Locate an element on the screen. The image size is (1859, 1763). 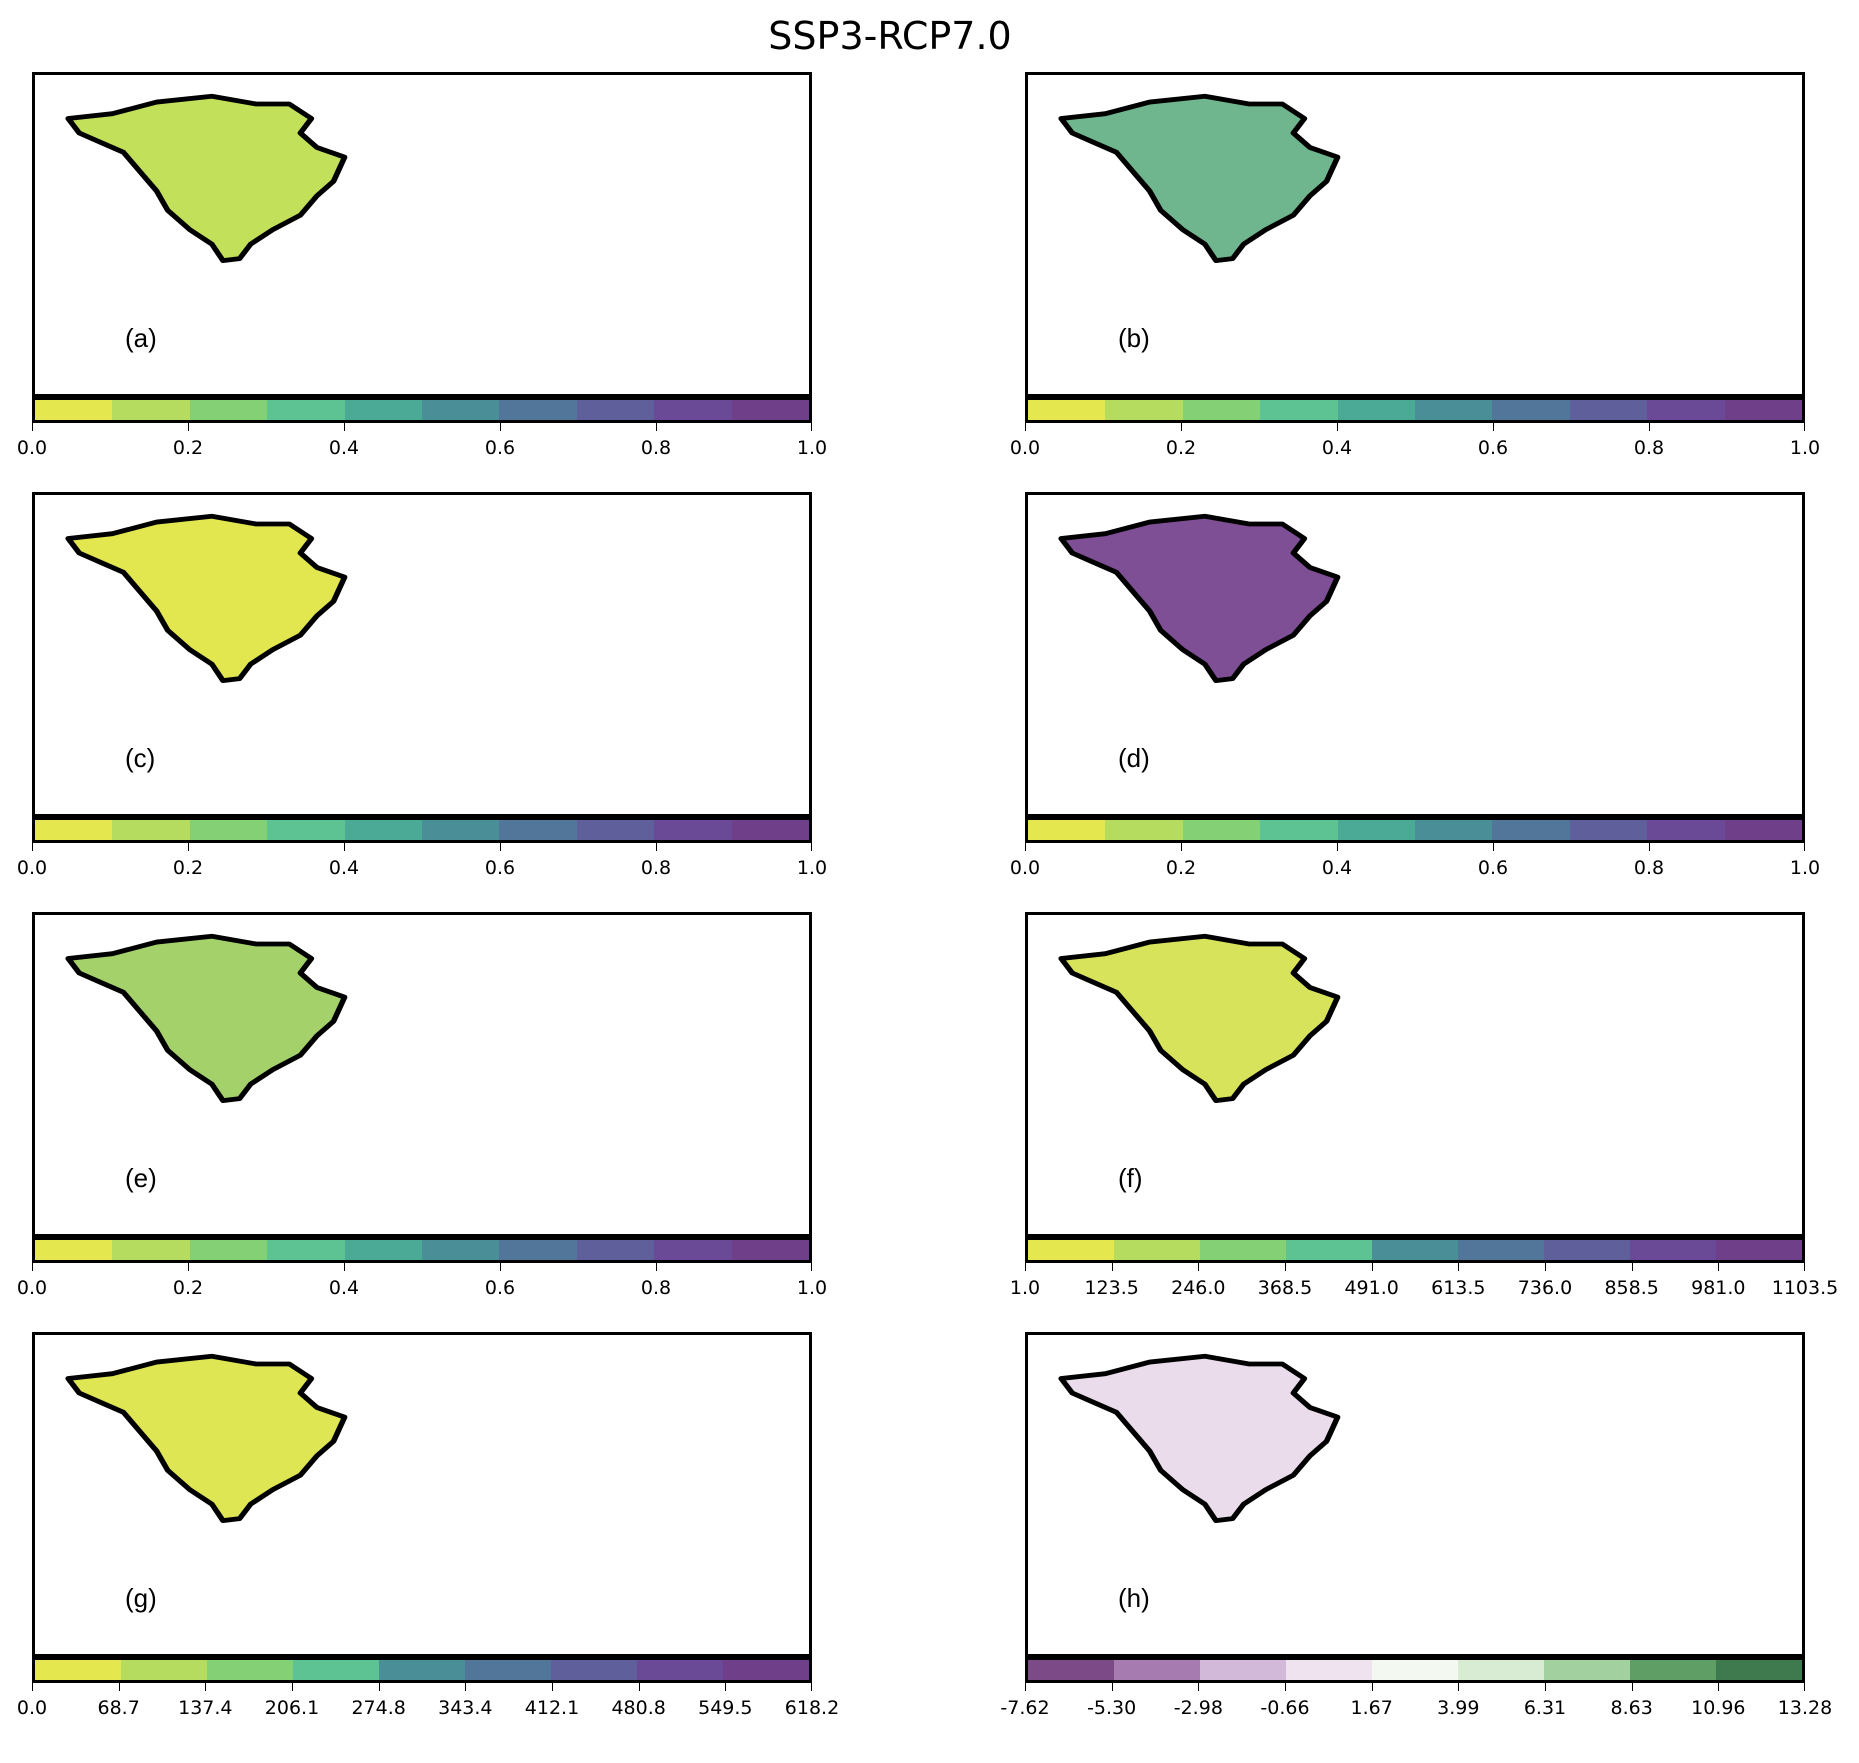
tick-label: 0.2 is located at coordinates (188, 1288).